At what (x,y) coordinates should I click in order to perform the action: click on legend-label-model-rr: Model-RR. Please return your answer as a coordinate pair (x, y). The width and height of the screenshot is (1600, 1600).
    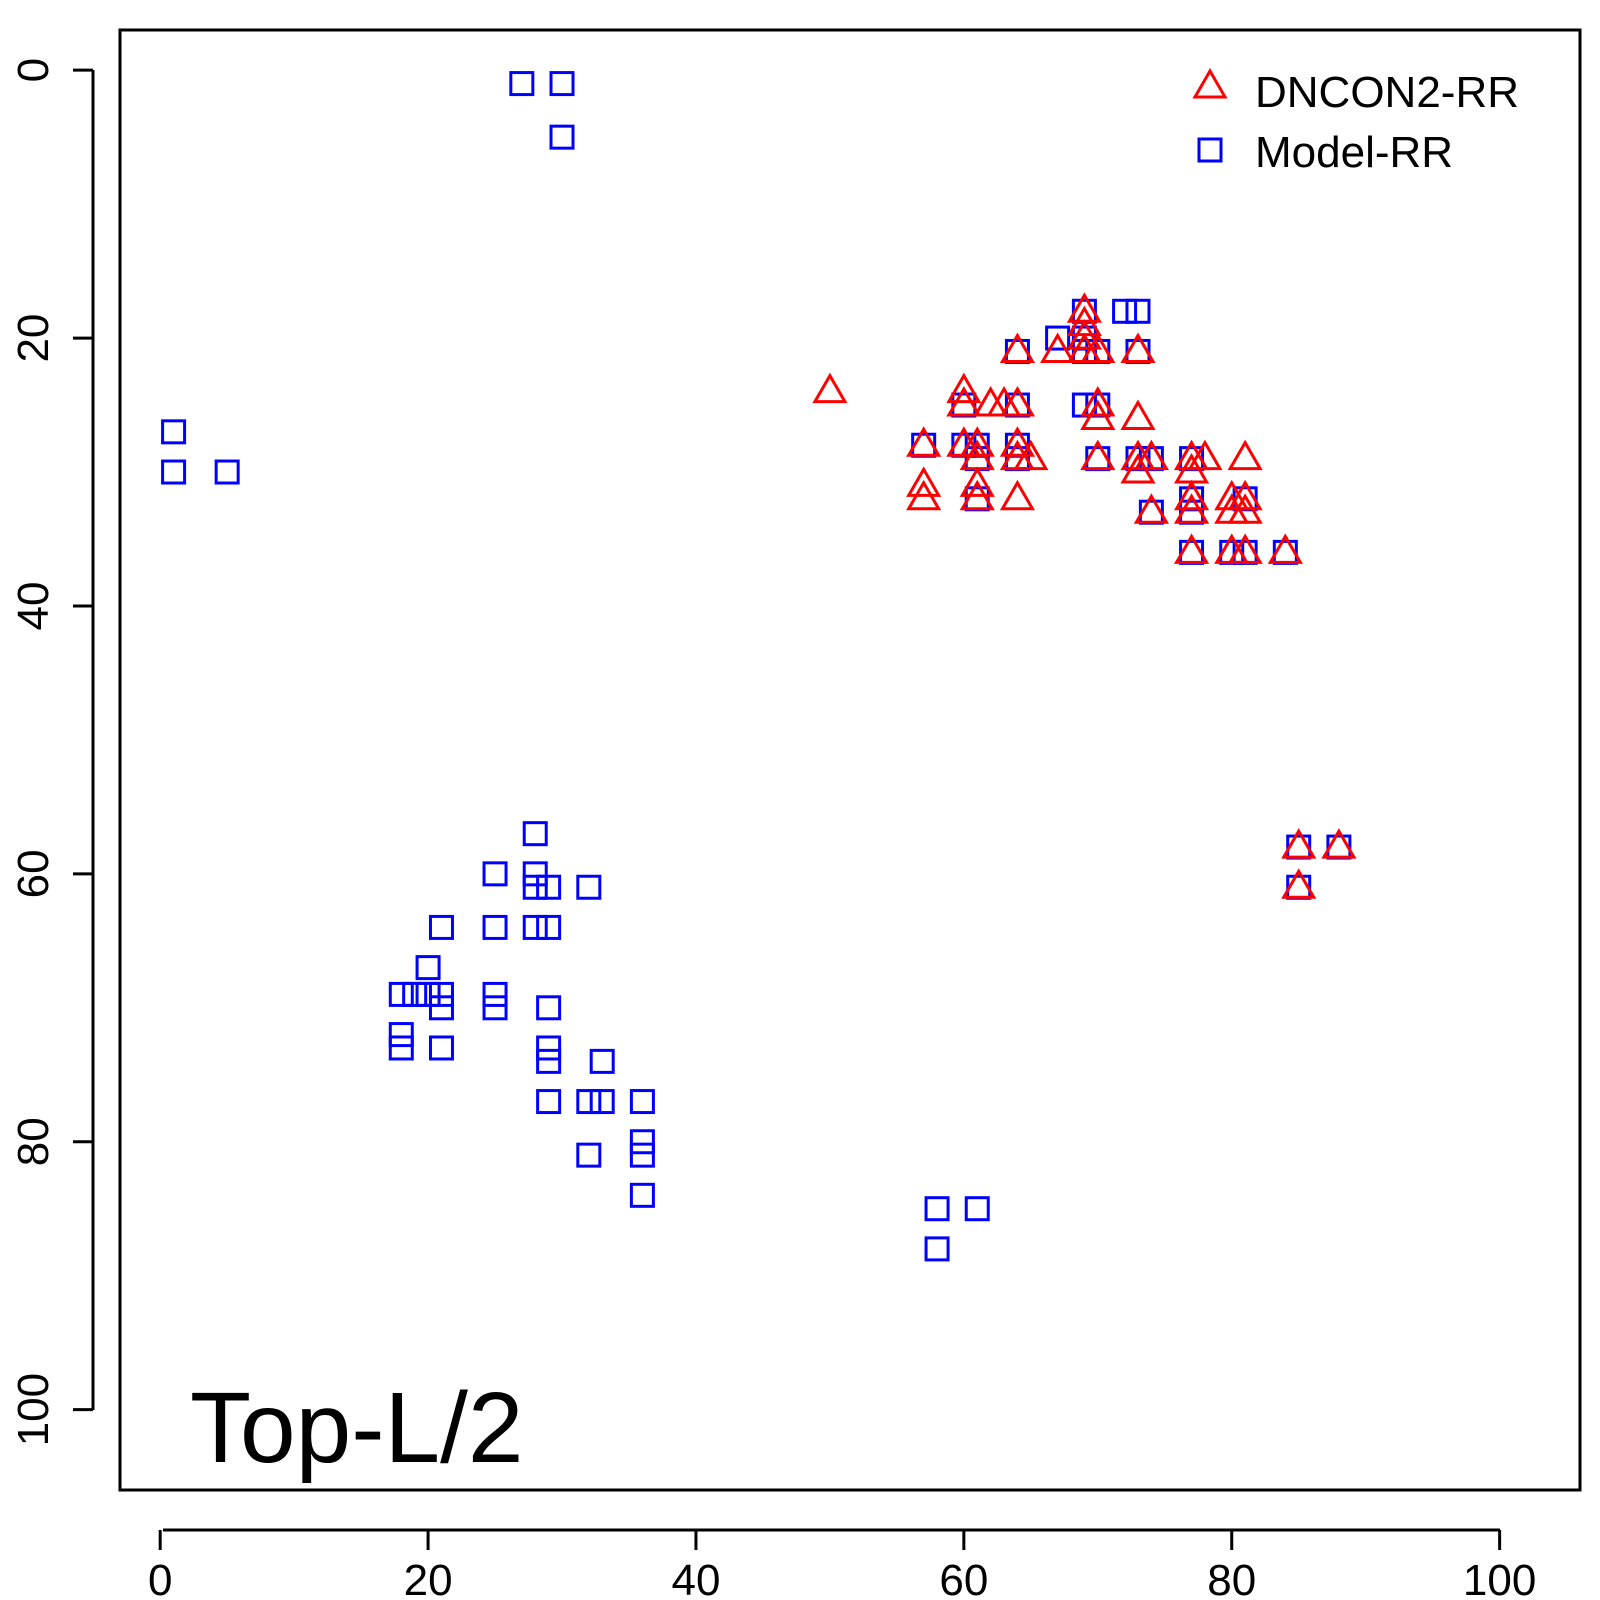
    Looking at the image, I should click on (1354, 152).